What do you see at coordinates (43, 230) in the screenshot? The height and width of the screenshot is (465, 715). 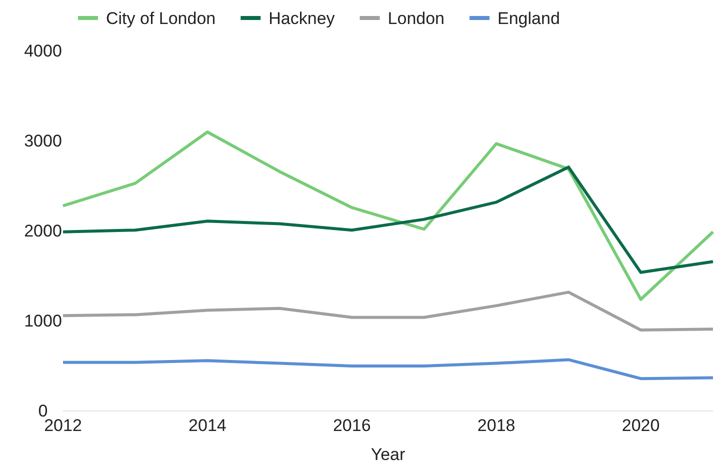 I see `y-tick-label: 2000` at bounding box center [43, 230].